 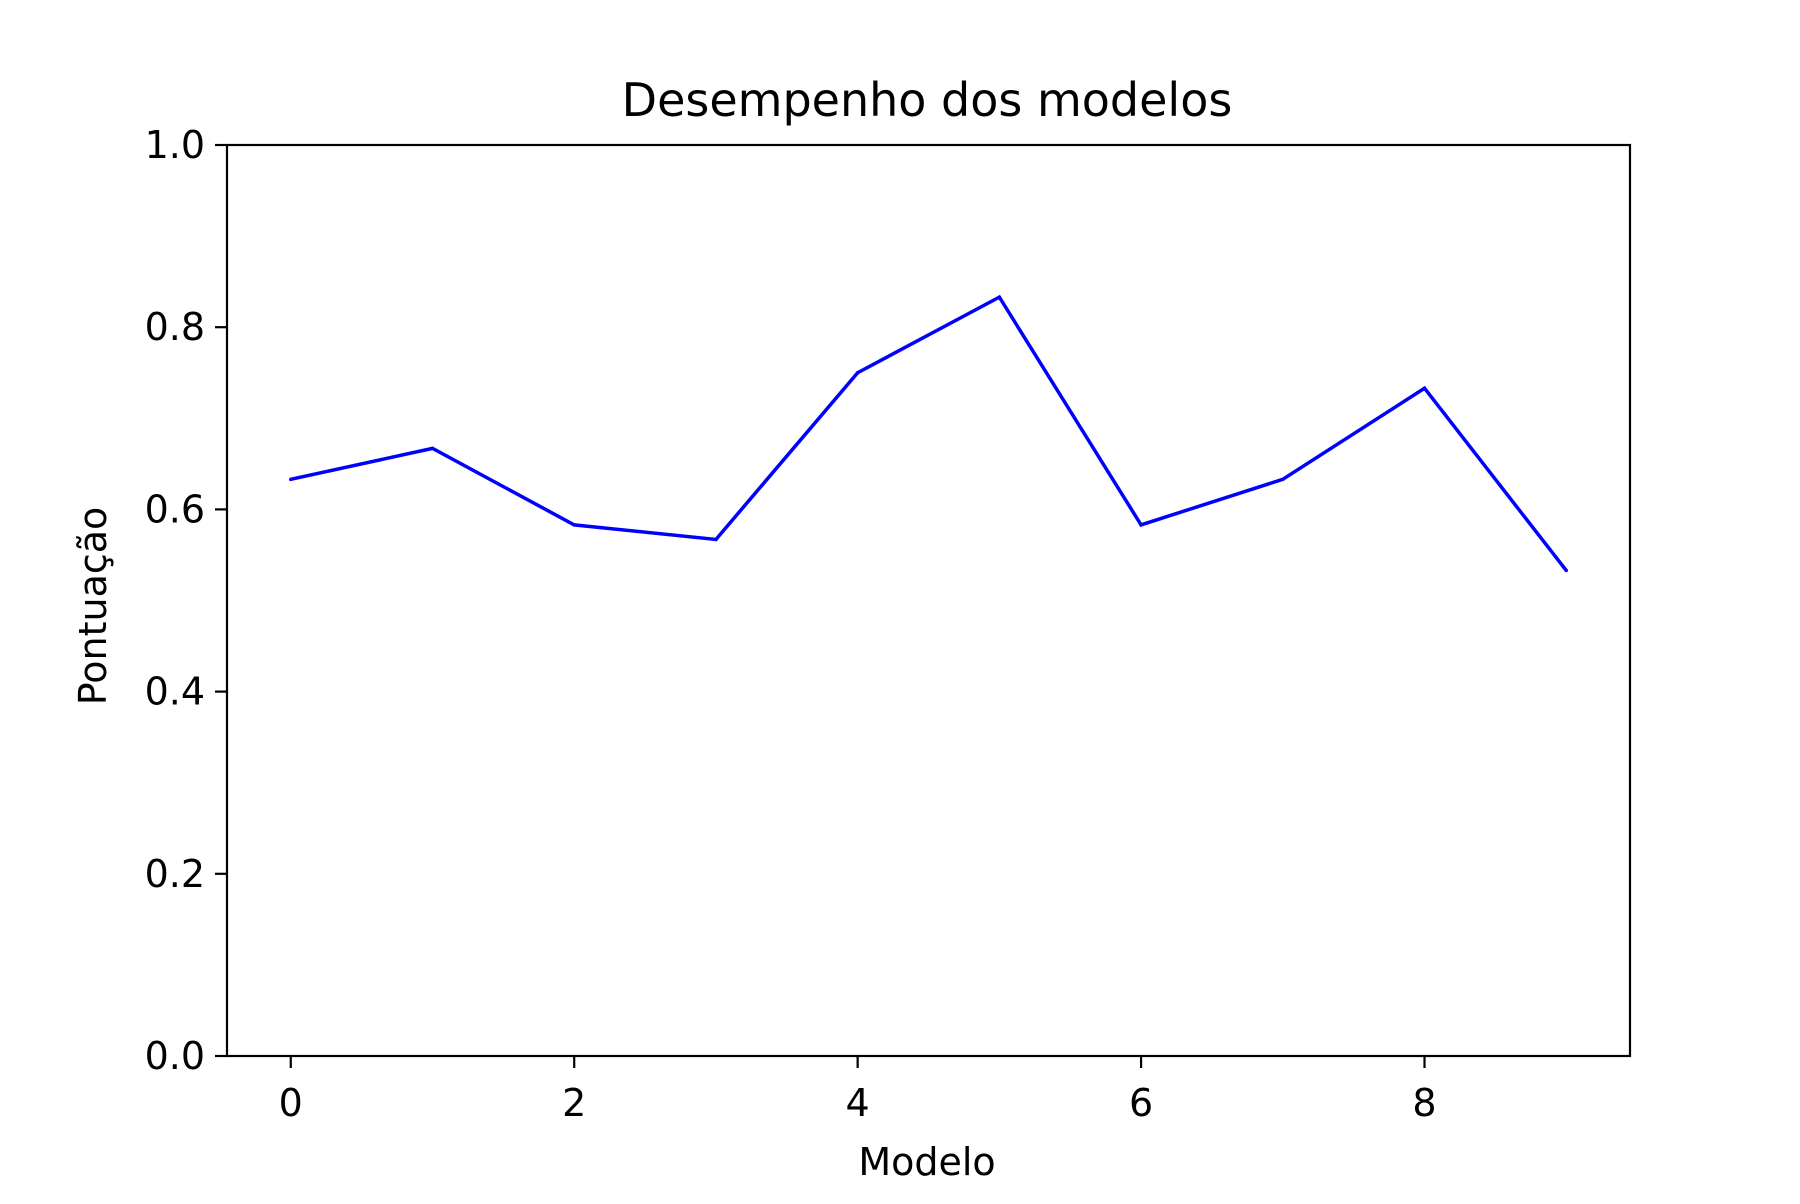 What do you see at coordinates (926, 1162) in the screenshot?
I see `x-axis-label: Modelo` at bounding box center [926, 1162].